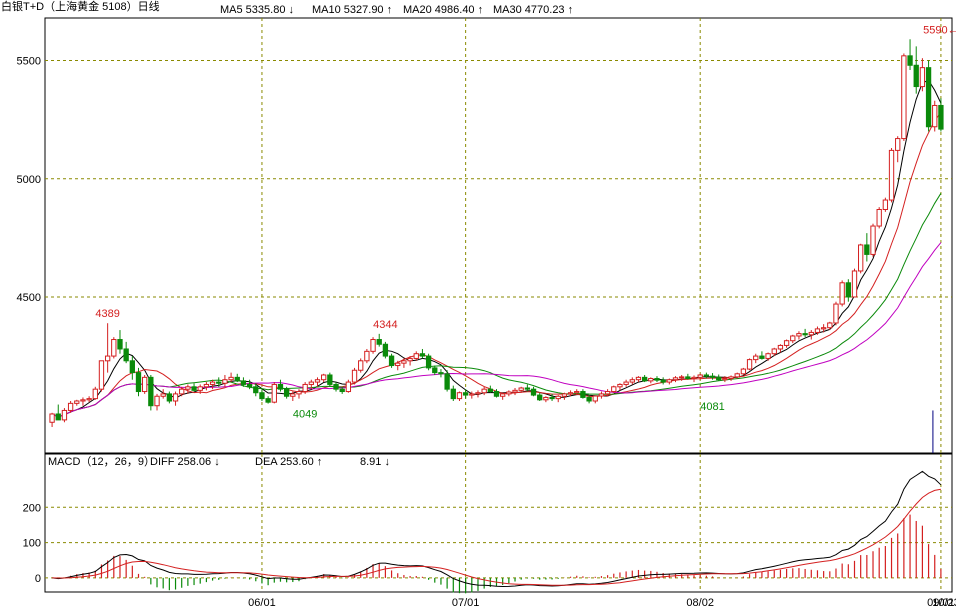  I want to click on date-tick-label: 07/01, so click(466, 603).